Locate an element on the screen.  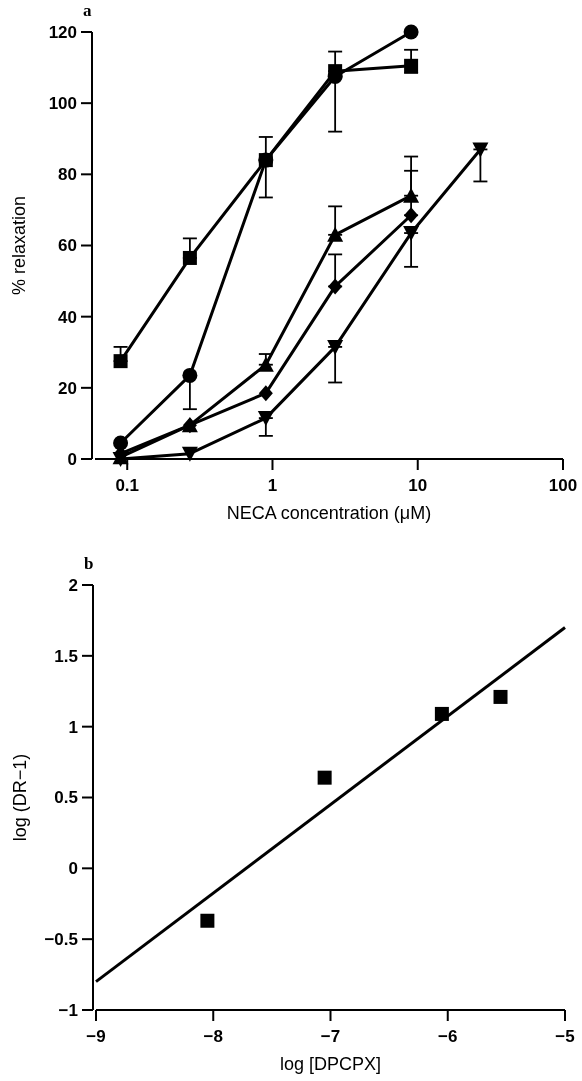
y-tick-label: 1.5 is located at coordinates (66, 656).